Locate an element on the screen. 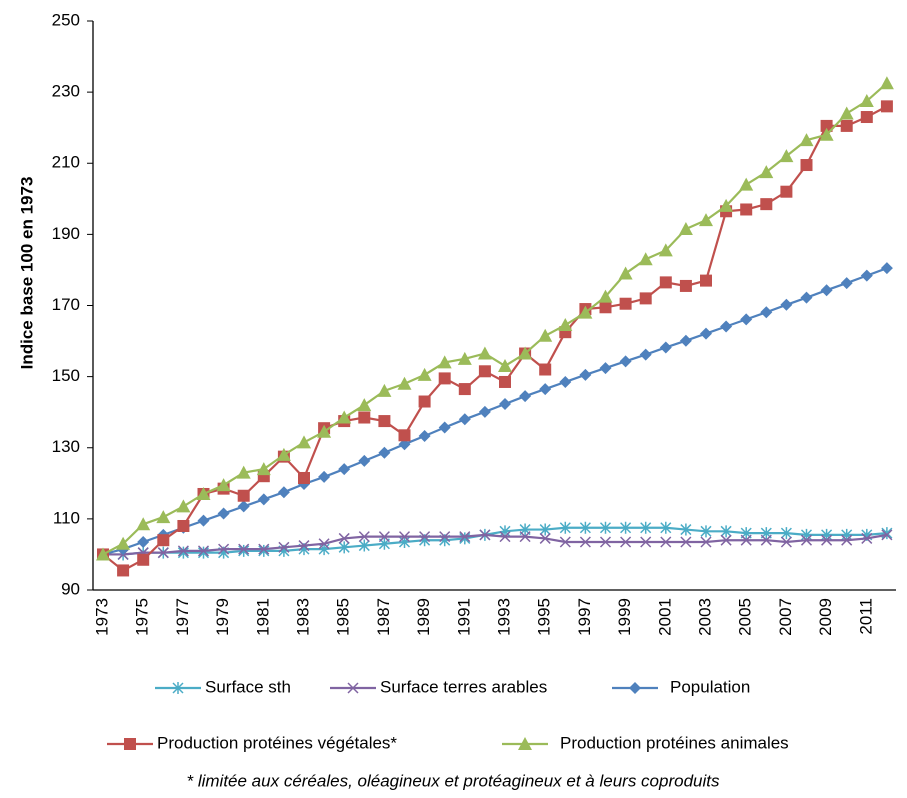  x-tick-label: 2009 is located at coordinates (825, 617).